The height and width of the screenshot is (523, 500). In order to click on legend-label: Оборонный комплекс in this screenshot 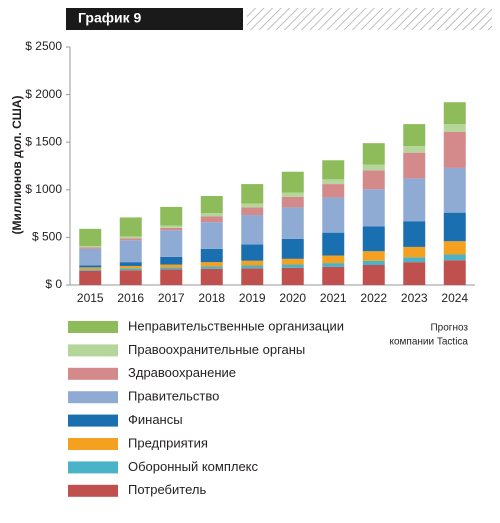, I will do `click(193, 466)`.